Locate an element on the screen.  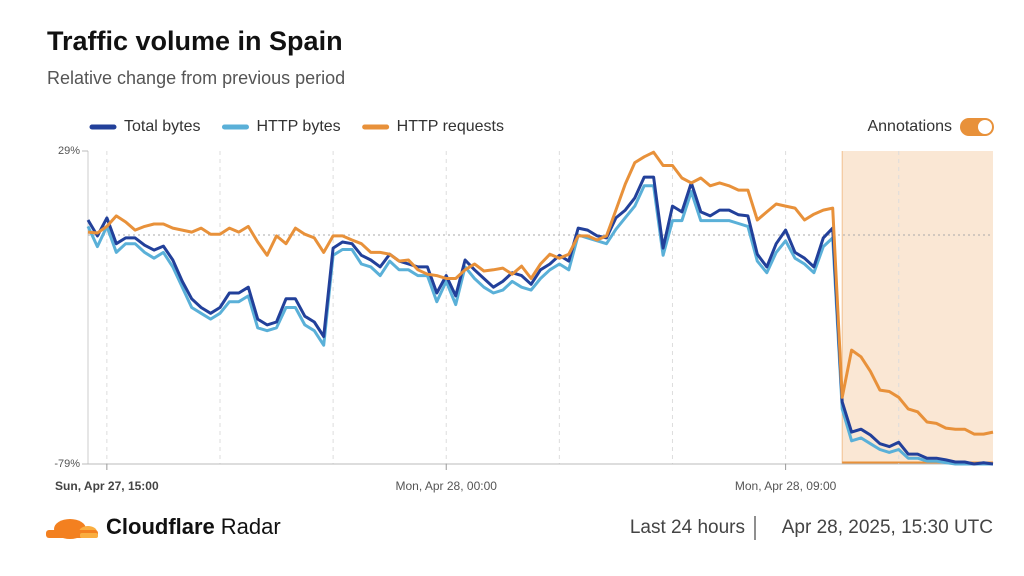
chart-subtitle: Relative change from previous period is located at coordinates (196, 78).